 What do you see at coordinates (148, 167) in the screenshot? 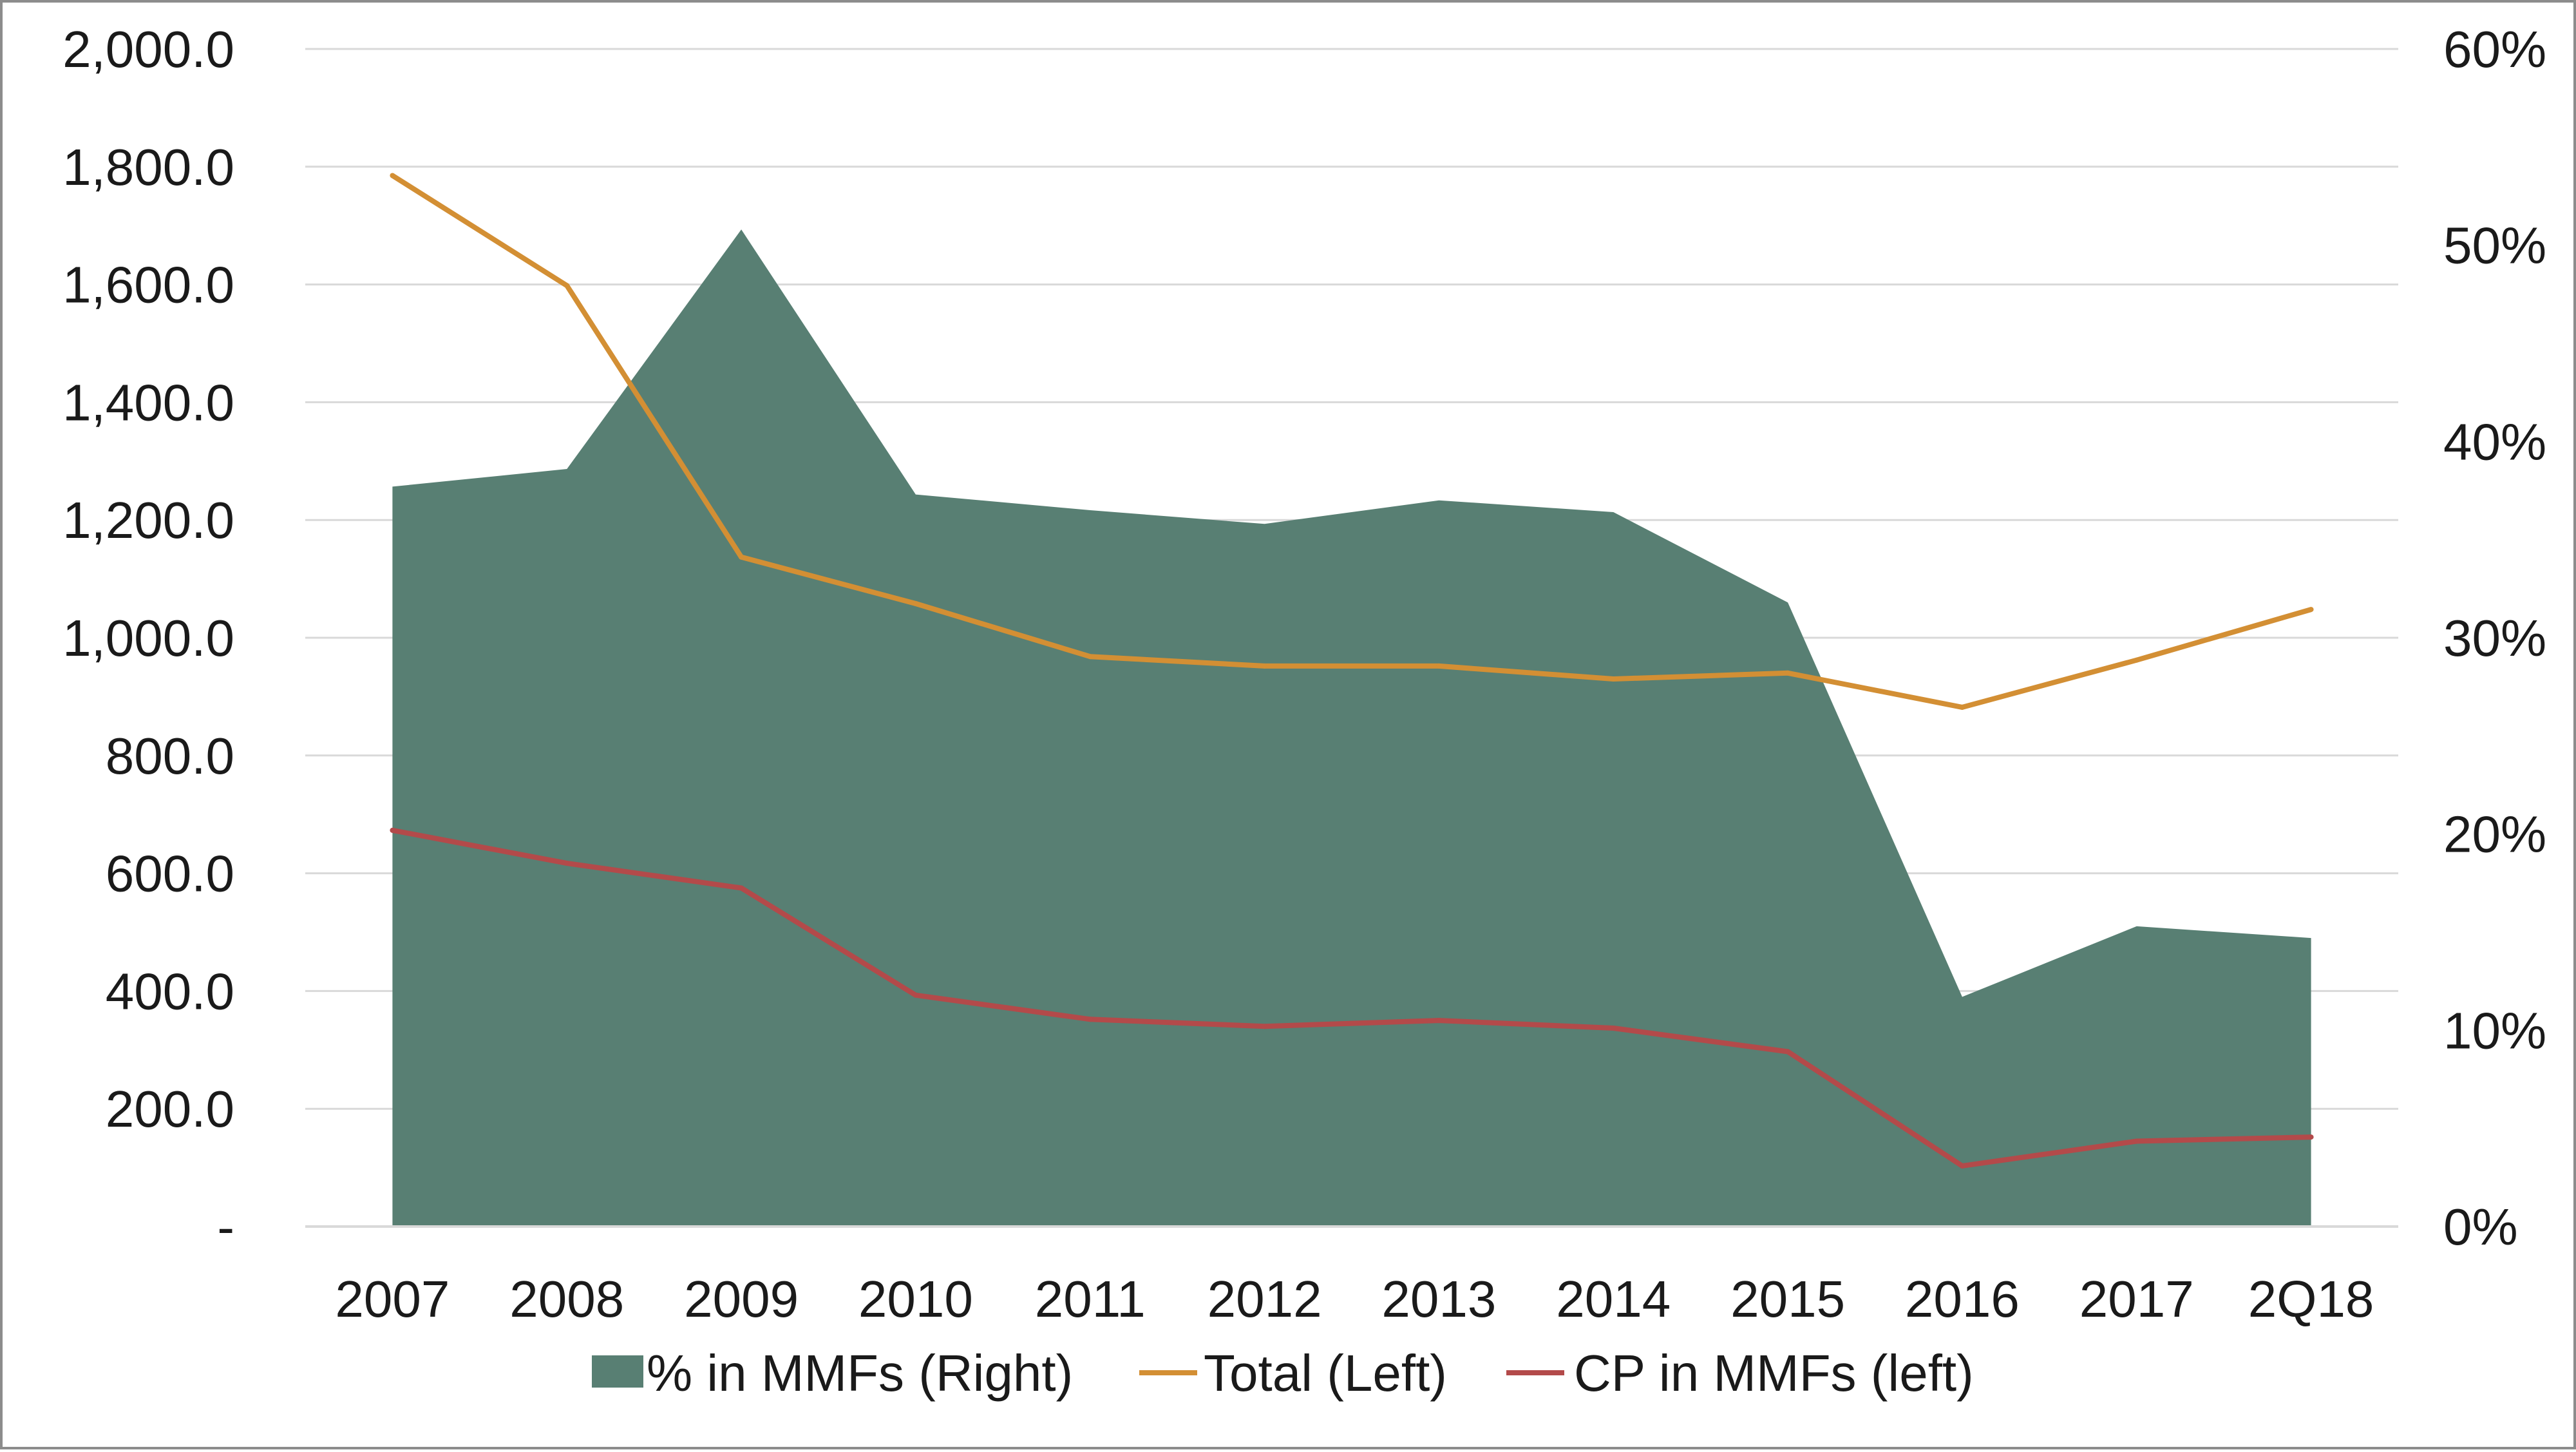
I see `y-left-tick-label: 1,800.0` at bounding box center [148, 167].